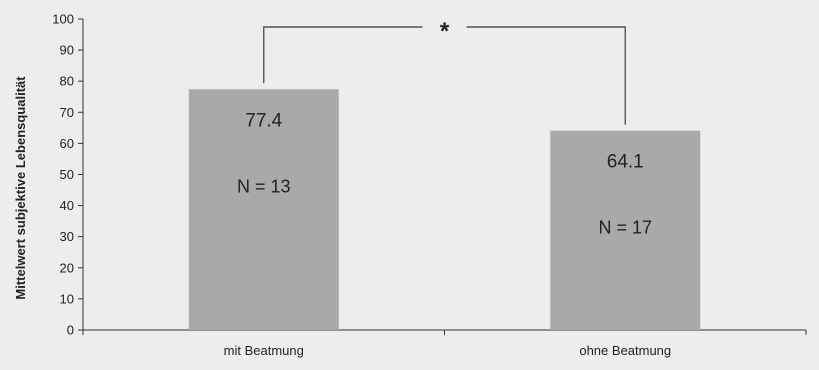  What do you see at coordinates (67, 267) in the screenshot?
I see `y-tick-label: 20` at bounding box center [67, 267].